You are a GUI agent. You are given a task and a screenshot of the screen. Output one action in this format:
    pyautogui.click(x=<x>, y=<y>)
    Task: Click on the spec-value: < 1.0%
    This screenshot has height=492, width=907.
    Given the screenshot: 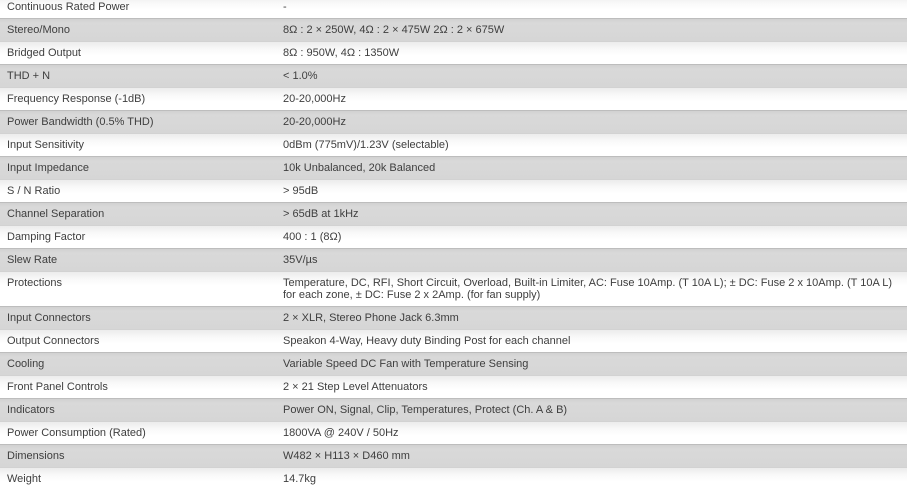 What is the action you would take?
    pyautogui.click(x=300, y=76)
    